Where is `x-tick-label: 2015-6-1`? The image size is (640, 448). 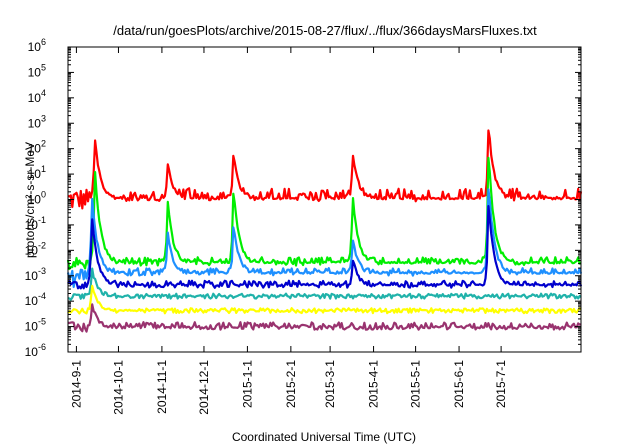
x-tick-label: 2015-6-1 is located at coordinates (459, 384).